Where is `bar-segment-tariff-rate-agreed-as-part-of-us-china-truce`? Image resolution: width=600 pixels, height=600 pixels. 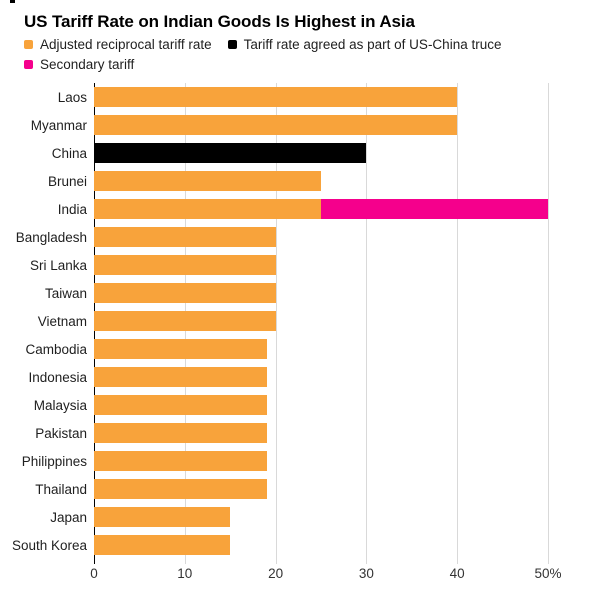 bar-segment-tariff-rate-agreed-as-part-of-us-china-truce is located at coordinates (230, 153).